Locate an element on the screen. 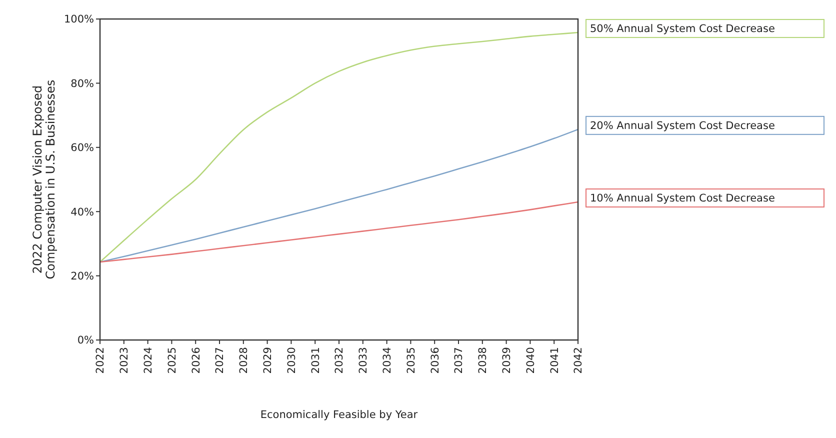 Image resolution: width=836 pixels, height=438 pixels. series-label: 10% Annual System Cost Decrease is located at coordinates (682, 198).